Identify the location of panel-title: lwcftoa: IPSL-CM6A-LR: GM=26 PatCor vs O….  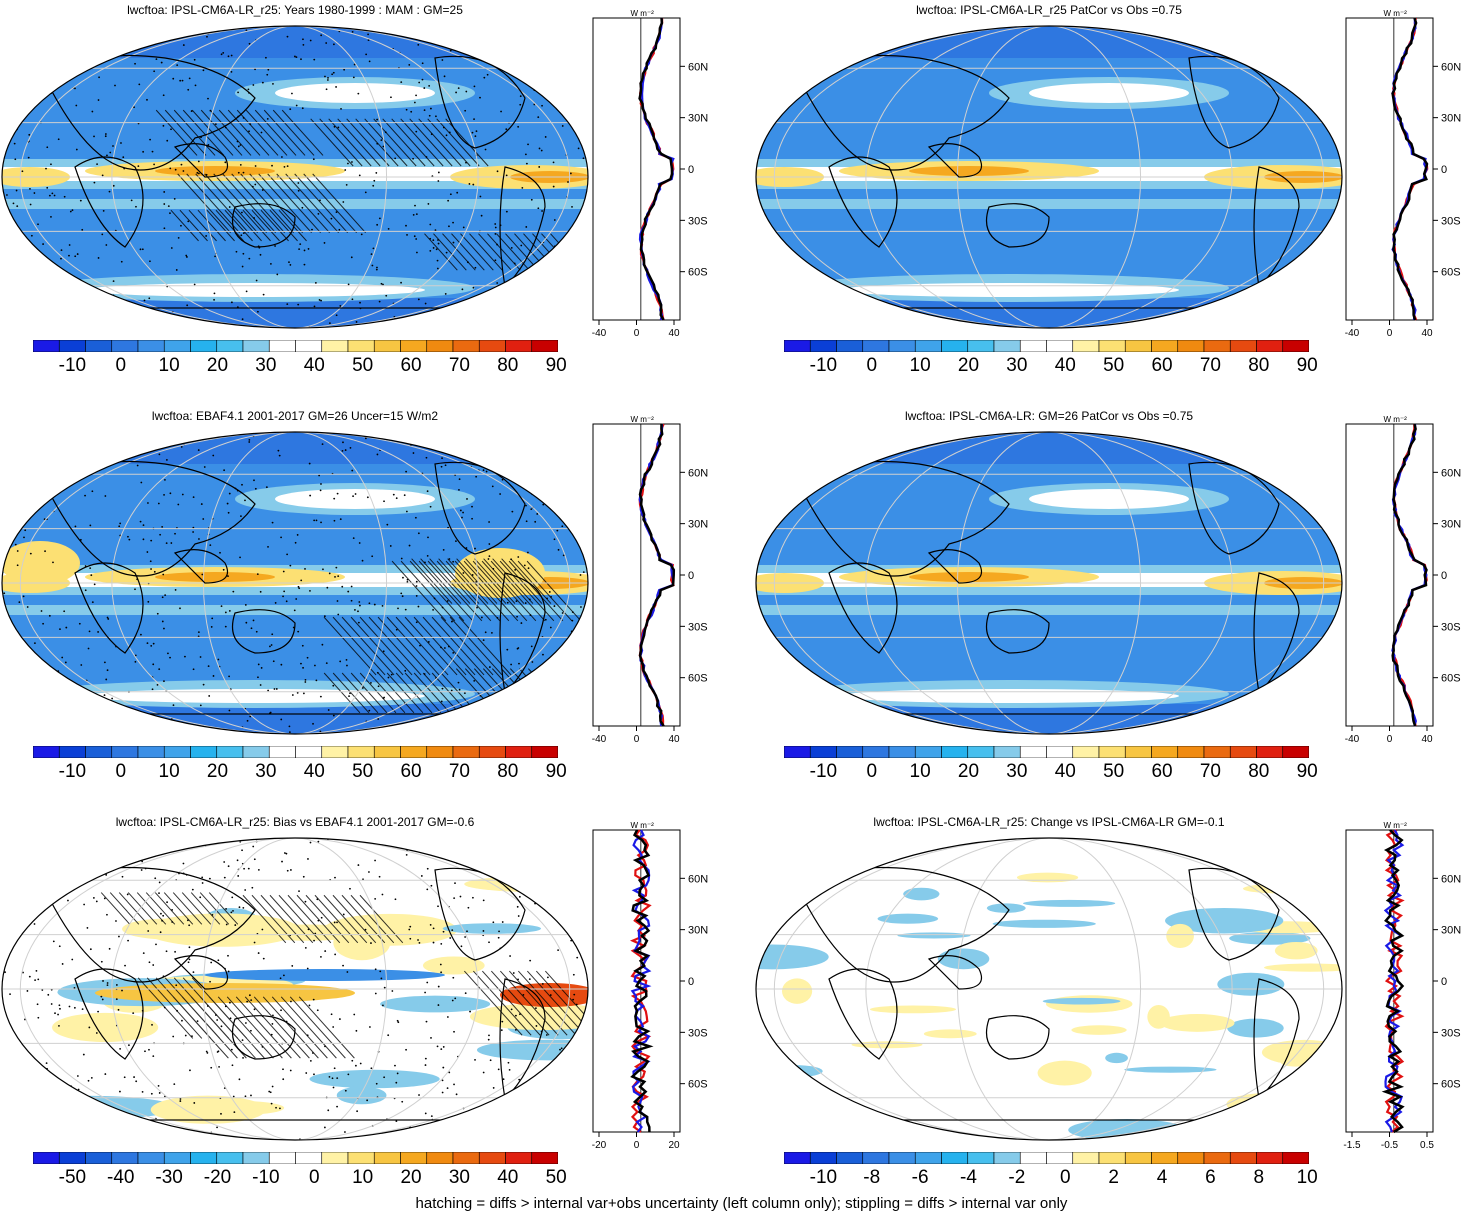
(1049, 416).